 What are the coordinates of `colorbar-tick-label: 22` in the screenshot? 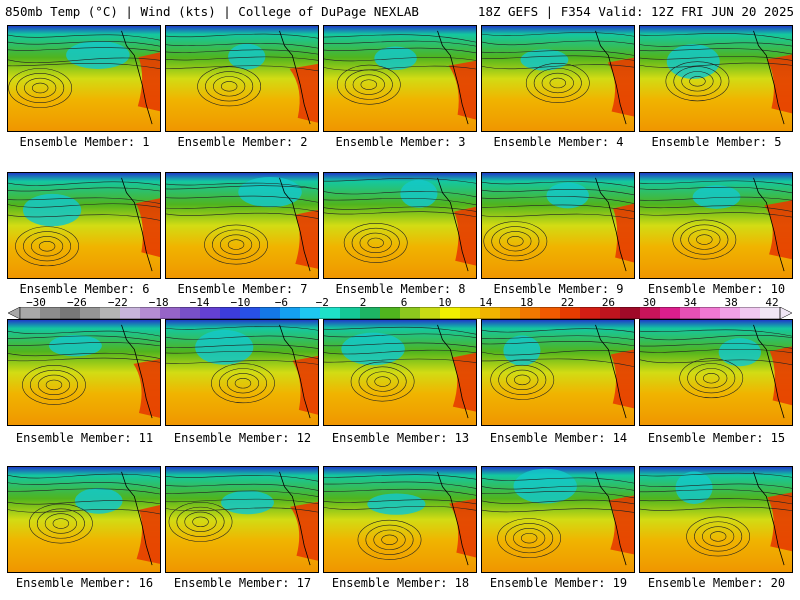 It's located at (567, 302).